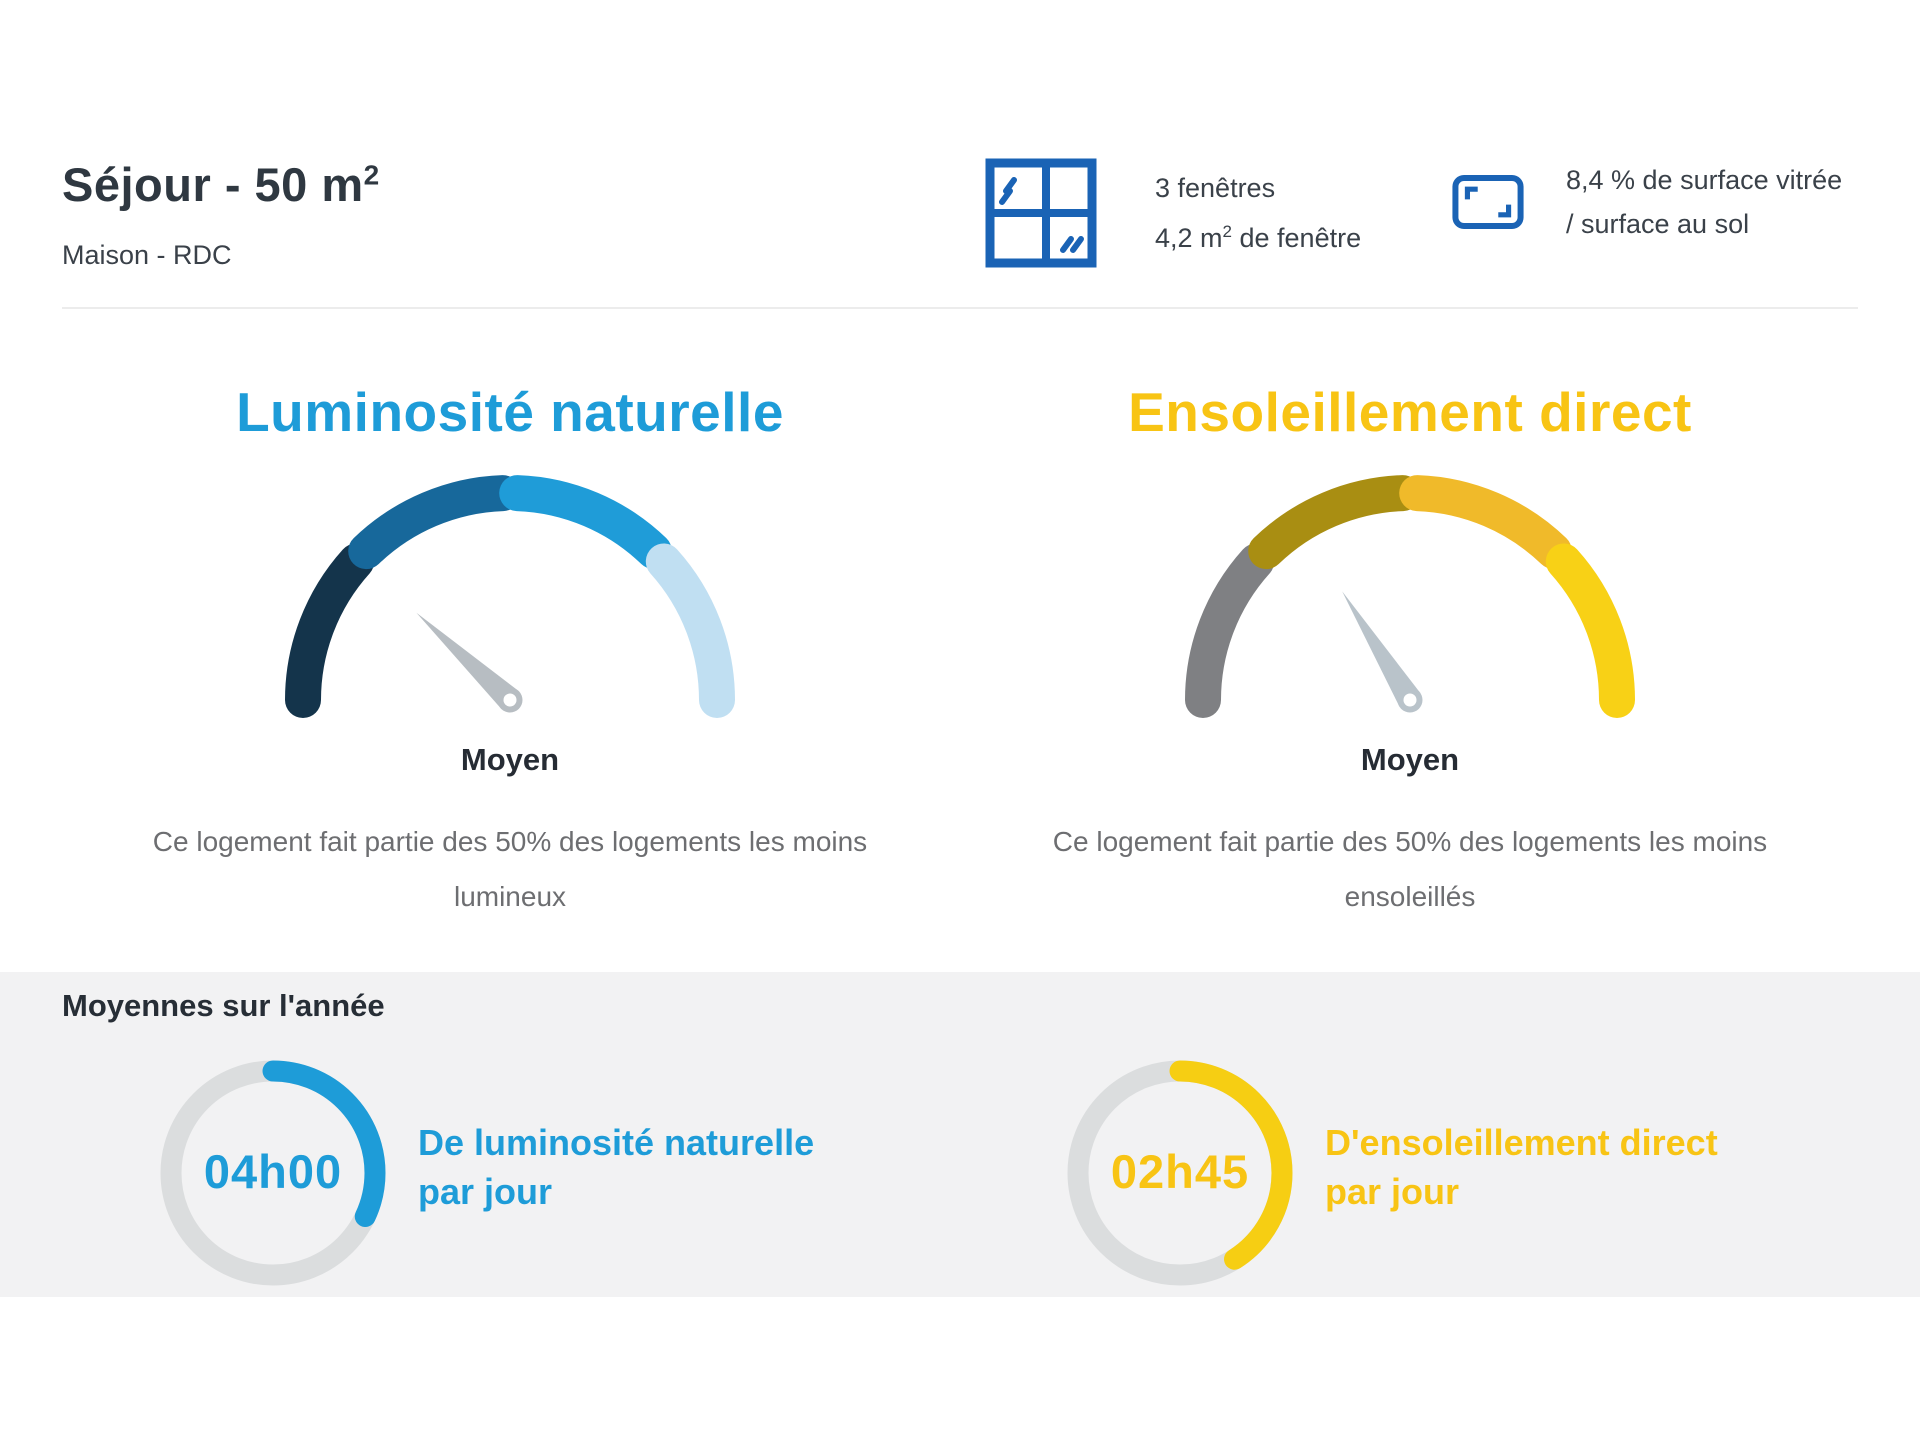 The height and width of the screenshot is (1440, 1920). I want to click on donut-label-ensoleillement: D'ensoleillement direct par jour, so click(1521, 1167).